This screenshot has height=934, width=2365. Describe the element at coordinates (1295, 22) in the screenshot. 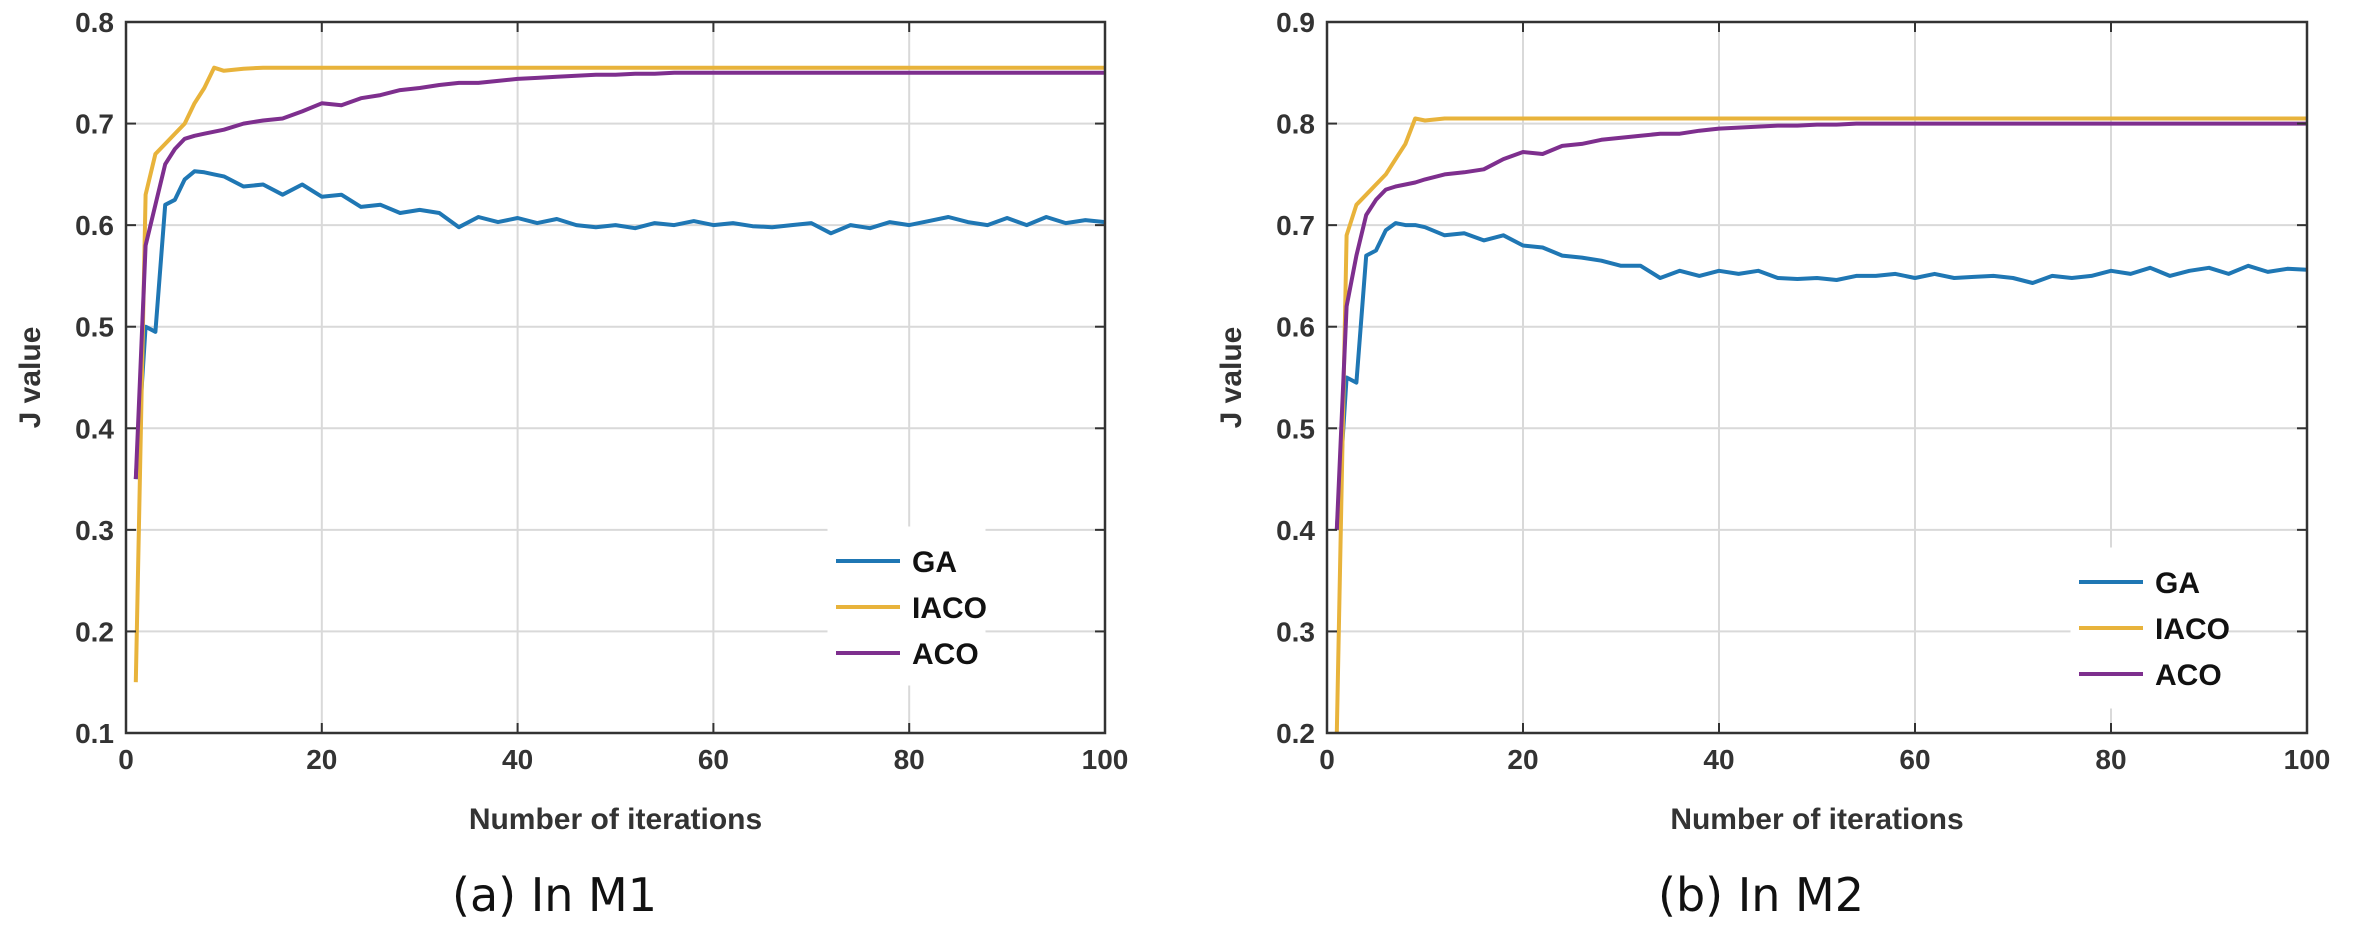

I see `chart-m2-y-tick-label: 0.9` at that location.